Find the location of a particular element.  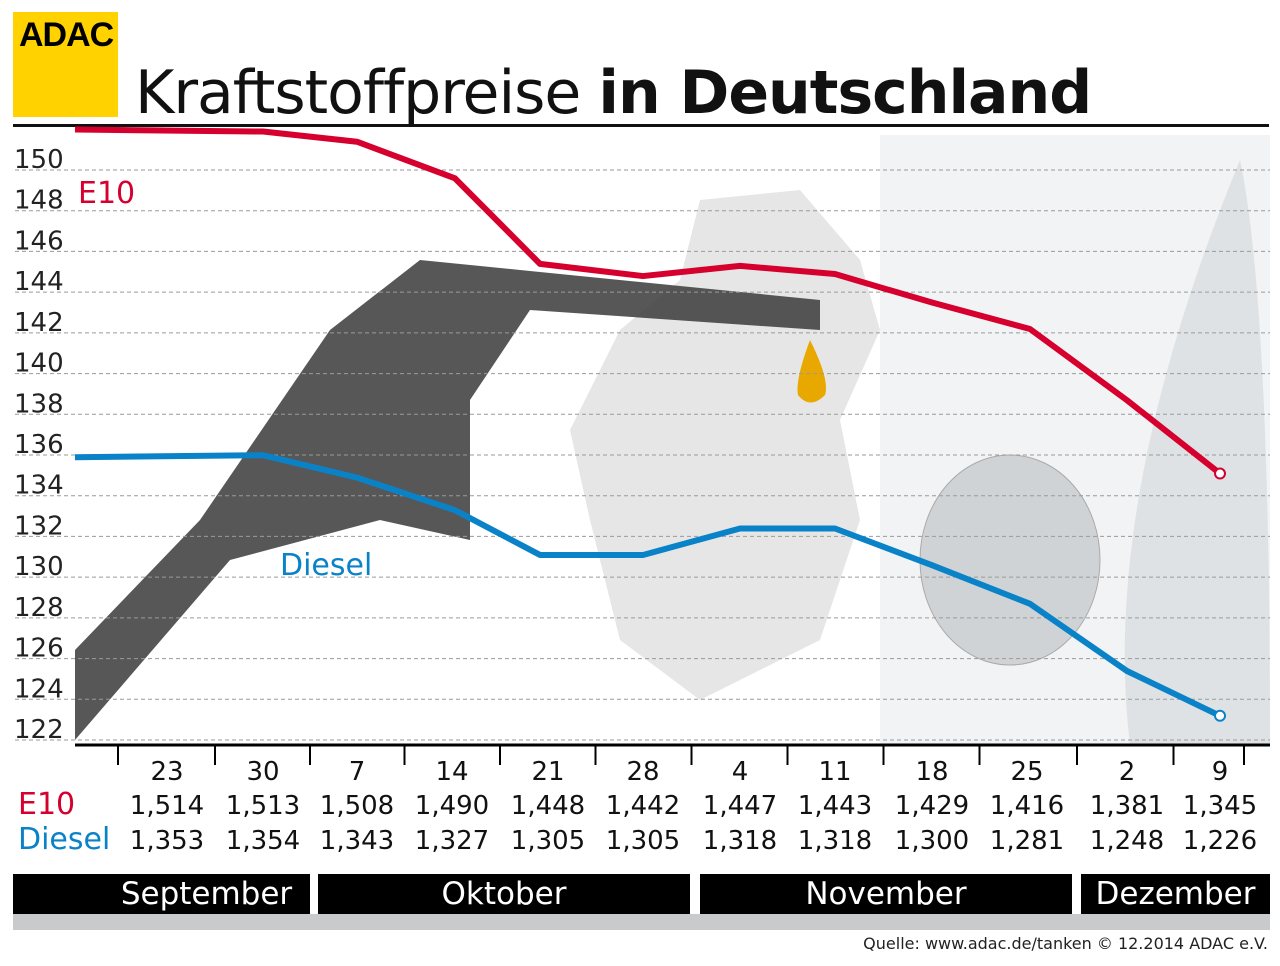

y-tick-label: 150 is located at coordinates (39, 160).